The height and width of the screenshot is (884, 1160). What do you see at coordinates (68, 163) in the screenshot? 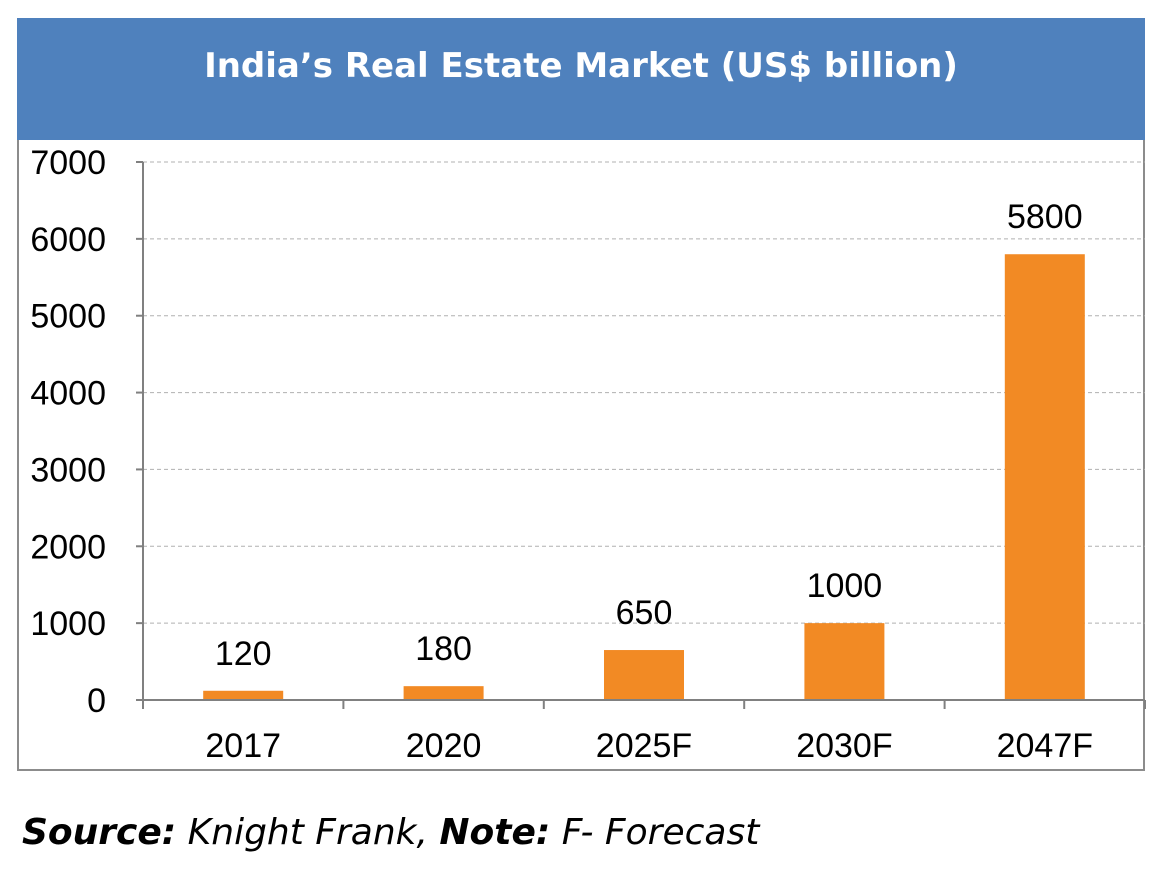
I see `y-tick-label: 7000` at bounding box center [68, 163].